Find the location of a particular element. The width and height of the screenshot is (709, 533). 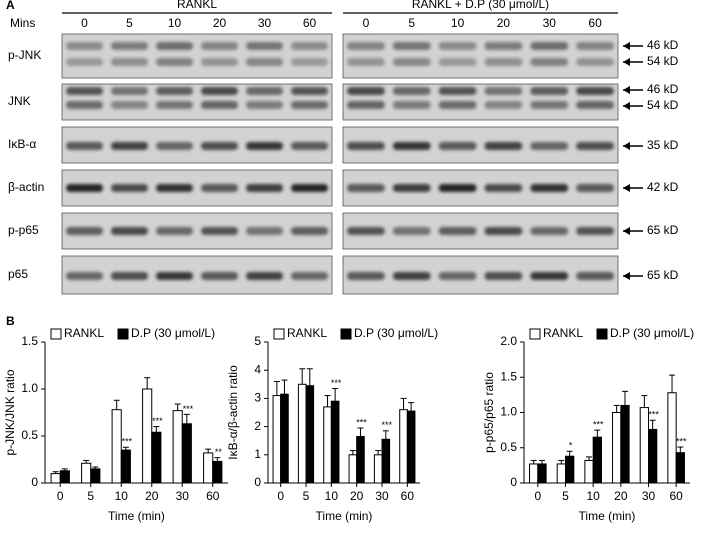

y-tick-label: 4 is located at coordinates (257, 369).